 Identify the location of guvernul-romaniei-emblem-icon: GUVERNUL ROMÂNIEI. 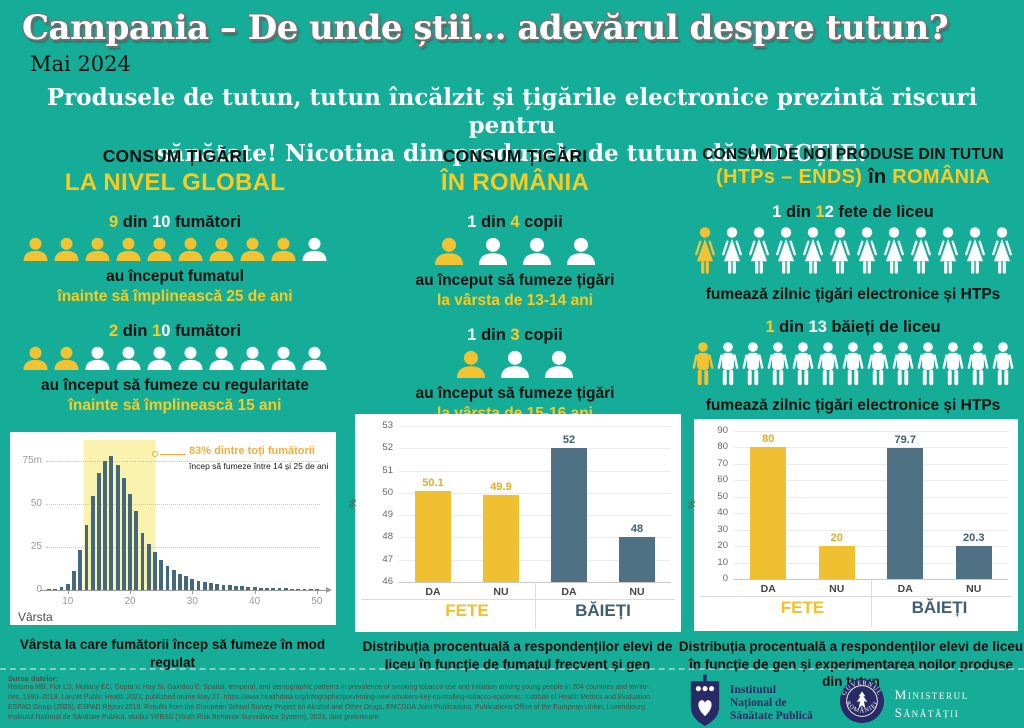
(862, 703).